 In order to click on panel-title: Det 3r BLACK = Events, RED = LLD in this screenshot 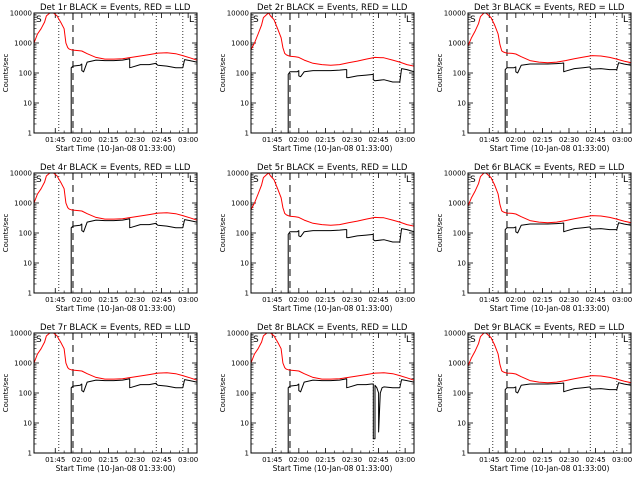, I will do `click(549, 8)`.